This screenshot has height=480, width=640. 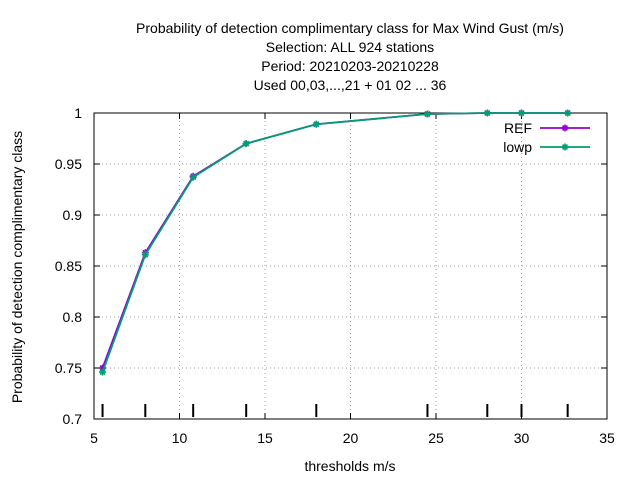 What do you see at coordinates (73, 317) in the screenshot?
I see `y-tick-label: 0.8` at bounding box center [73, 317].